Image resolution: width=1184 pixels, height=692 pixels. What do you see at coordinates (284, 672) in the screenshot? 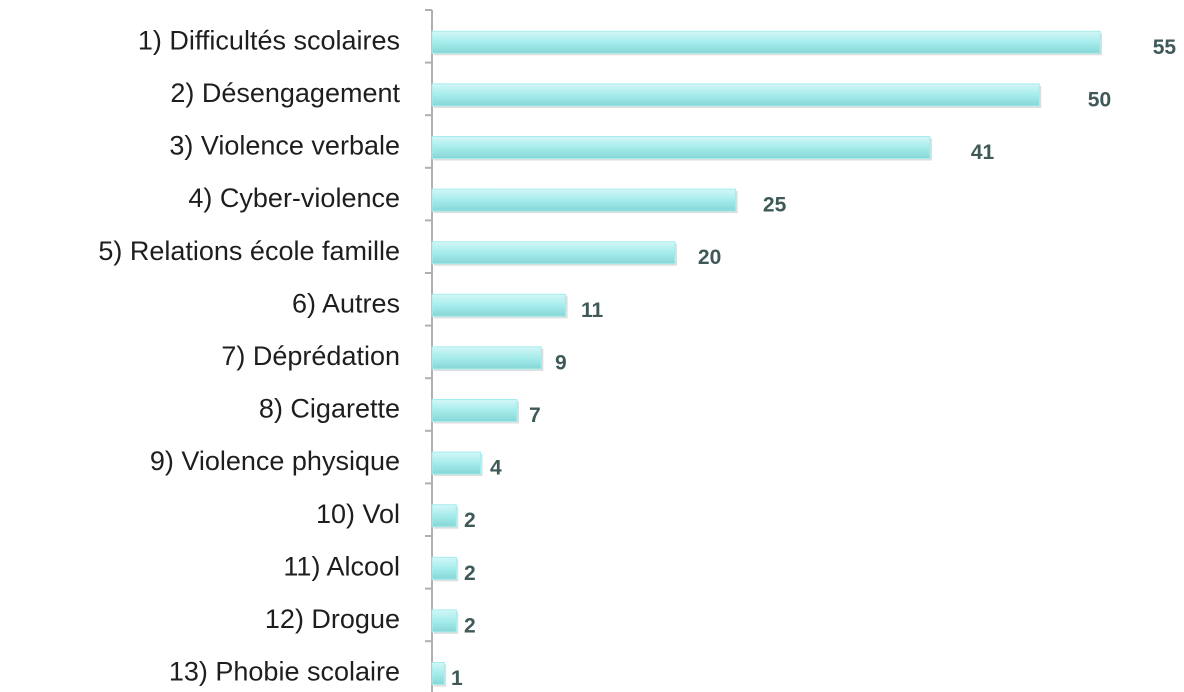
I see `category-label: 13) Phobie scolaire` at bounding box center [284, 672].